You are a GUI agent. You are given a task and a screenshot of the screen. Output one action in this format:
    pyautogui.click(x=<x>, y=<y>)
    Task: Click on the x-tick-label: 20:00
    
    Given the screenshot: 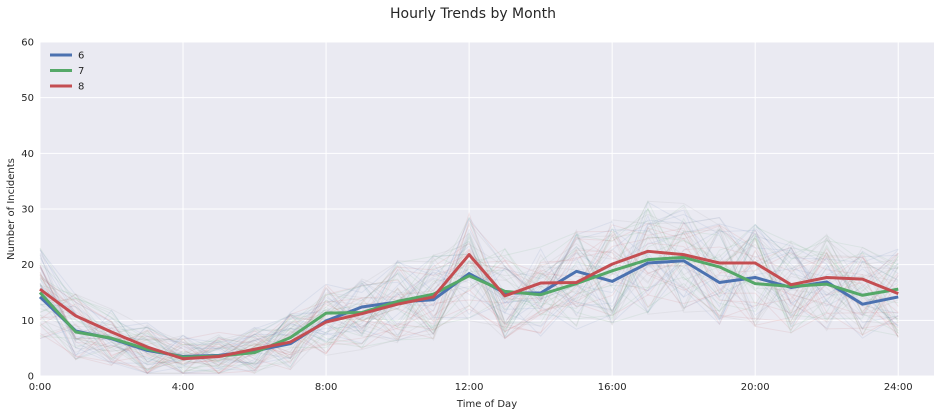 What is the action you would take?
    pyautogui.click(x=755, y=387)
    